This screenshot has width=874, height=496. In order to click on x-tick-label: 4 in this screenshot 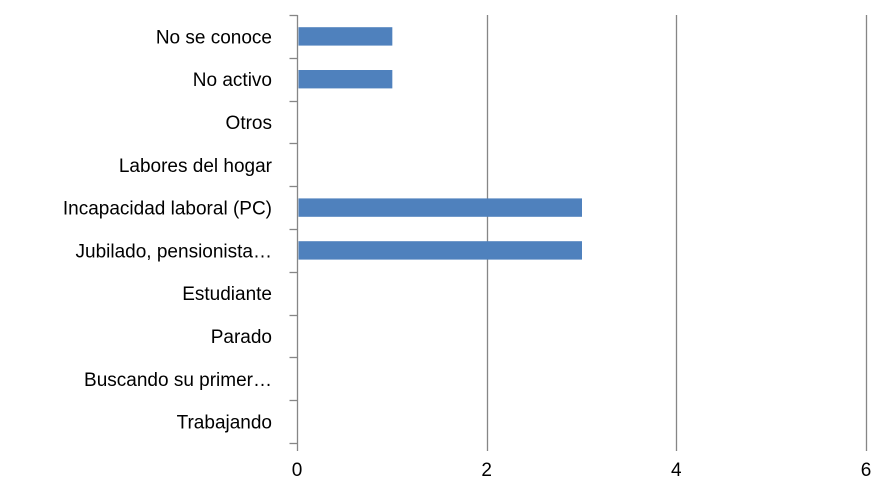, I will do `click(676, 470)`.